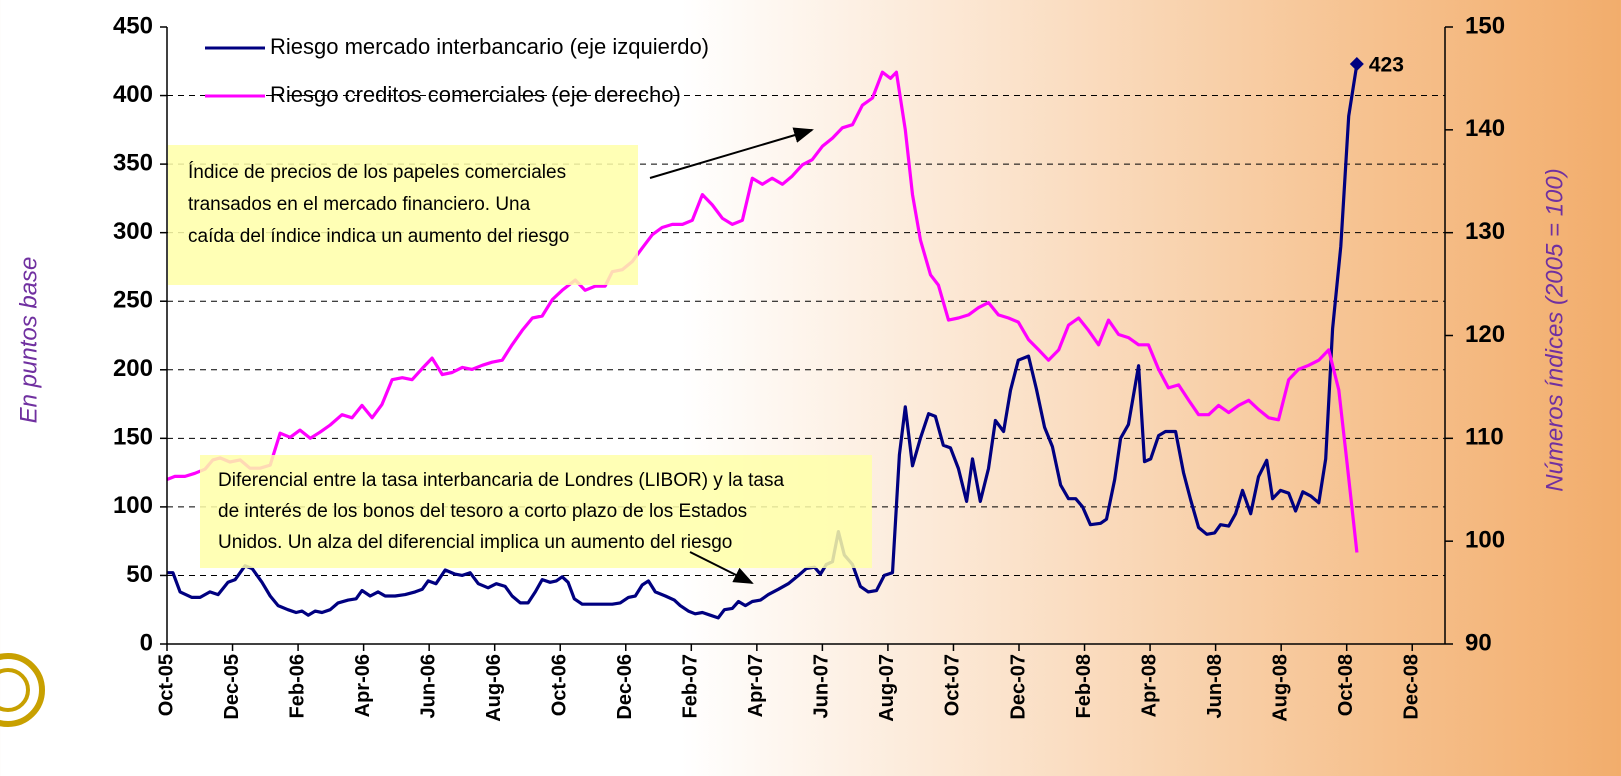 The width and height of the screenshot is (1621, 776). I want to click on x-tick-label: Aug-08, so click(1280, 688).